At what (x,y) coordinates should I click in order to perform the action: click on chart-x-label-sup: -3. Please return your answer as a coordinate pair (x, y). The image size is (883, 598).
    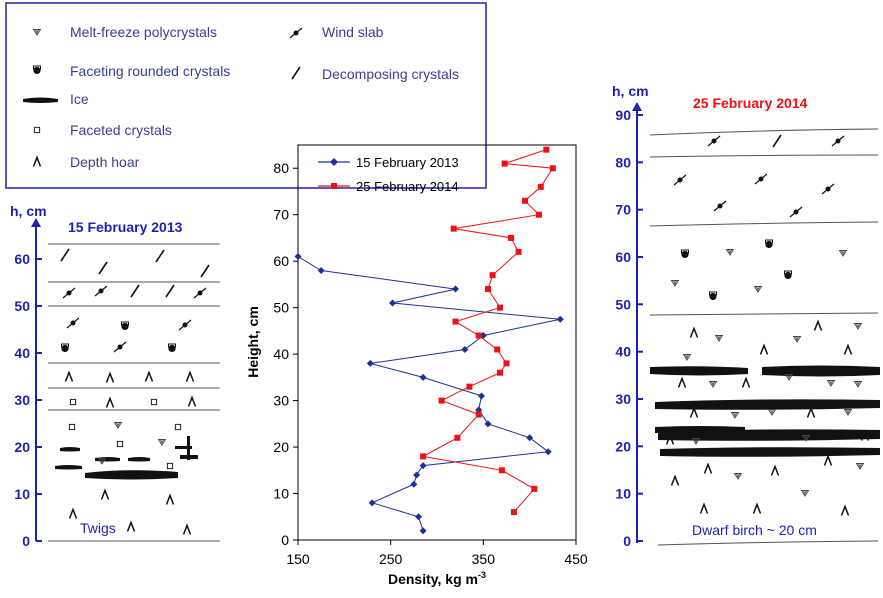
    Looking at the image, I should click on (482, 575).